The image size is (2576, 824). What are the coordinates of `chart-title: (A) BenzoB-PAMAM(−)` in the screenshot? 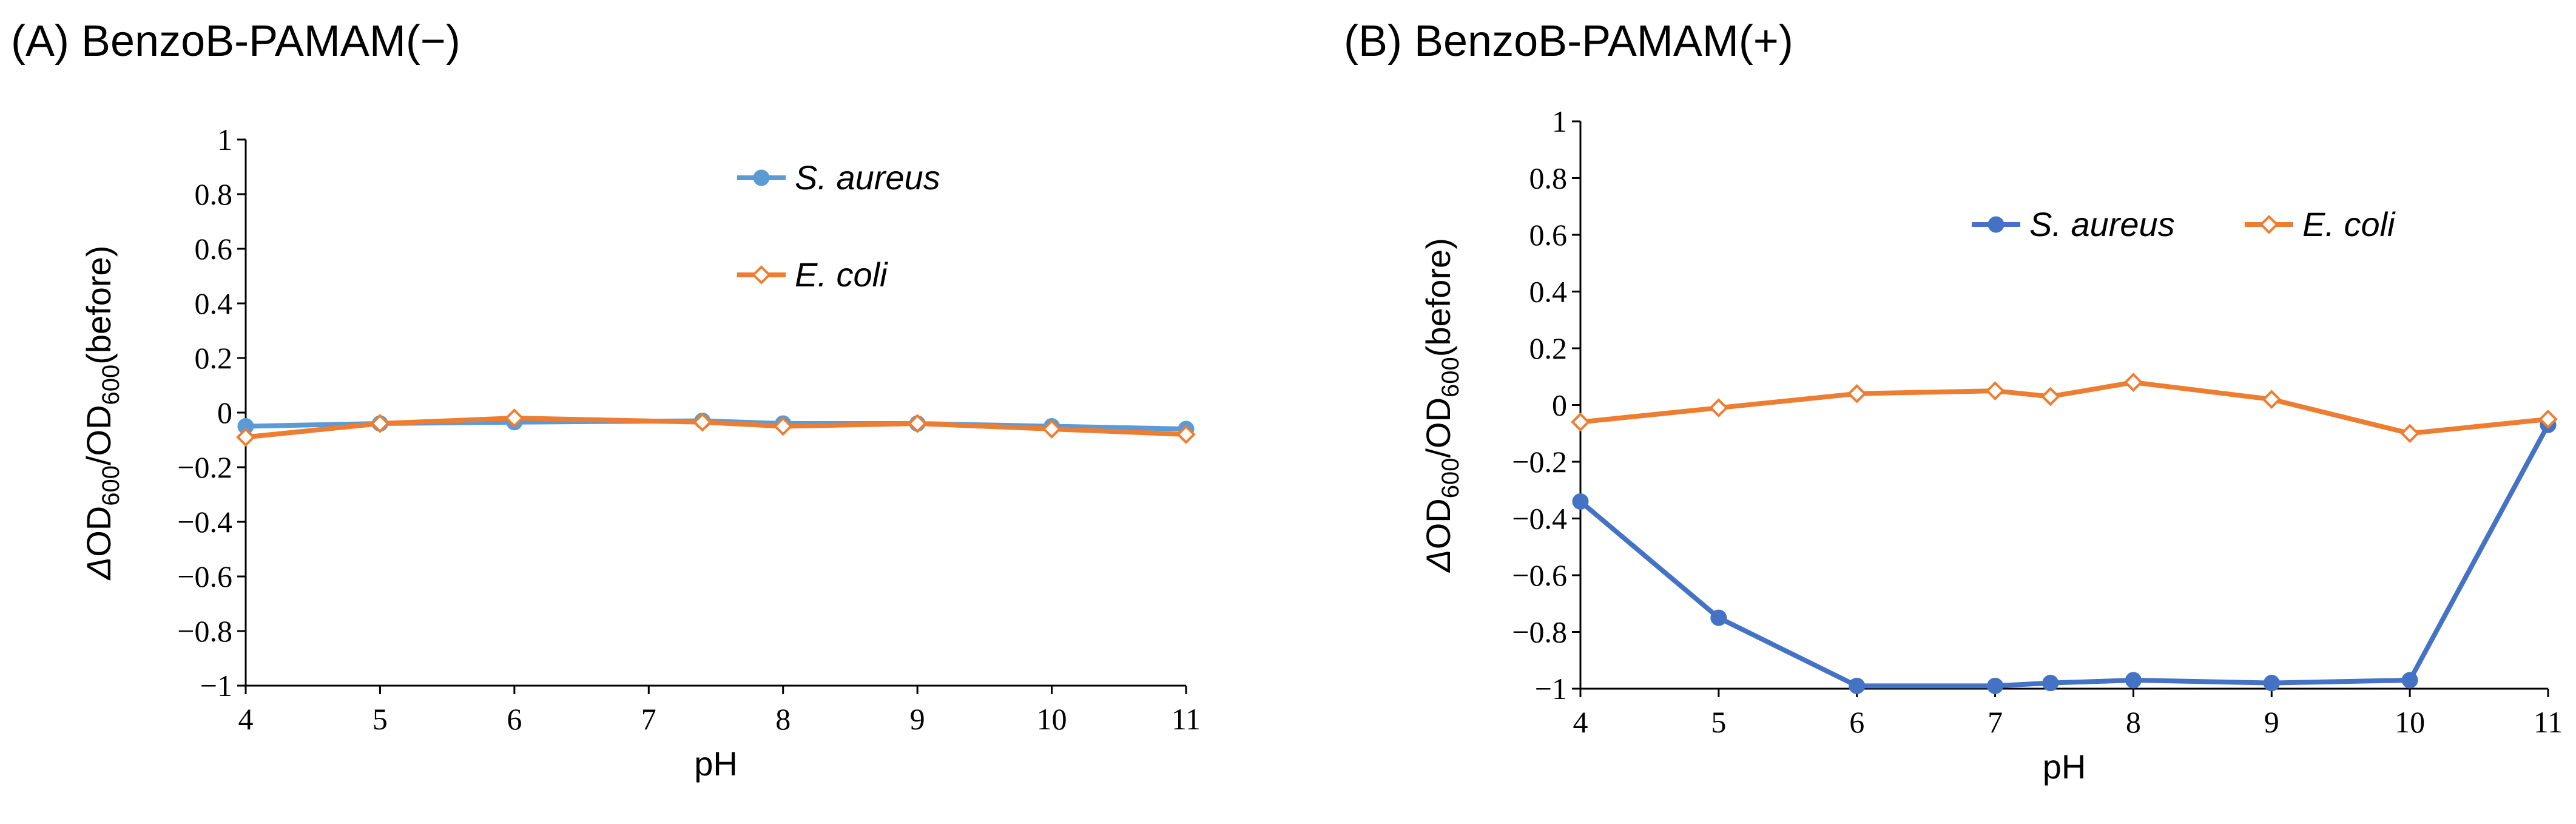 It's located at (235, 41).